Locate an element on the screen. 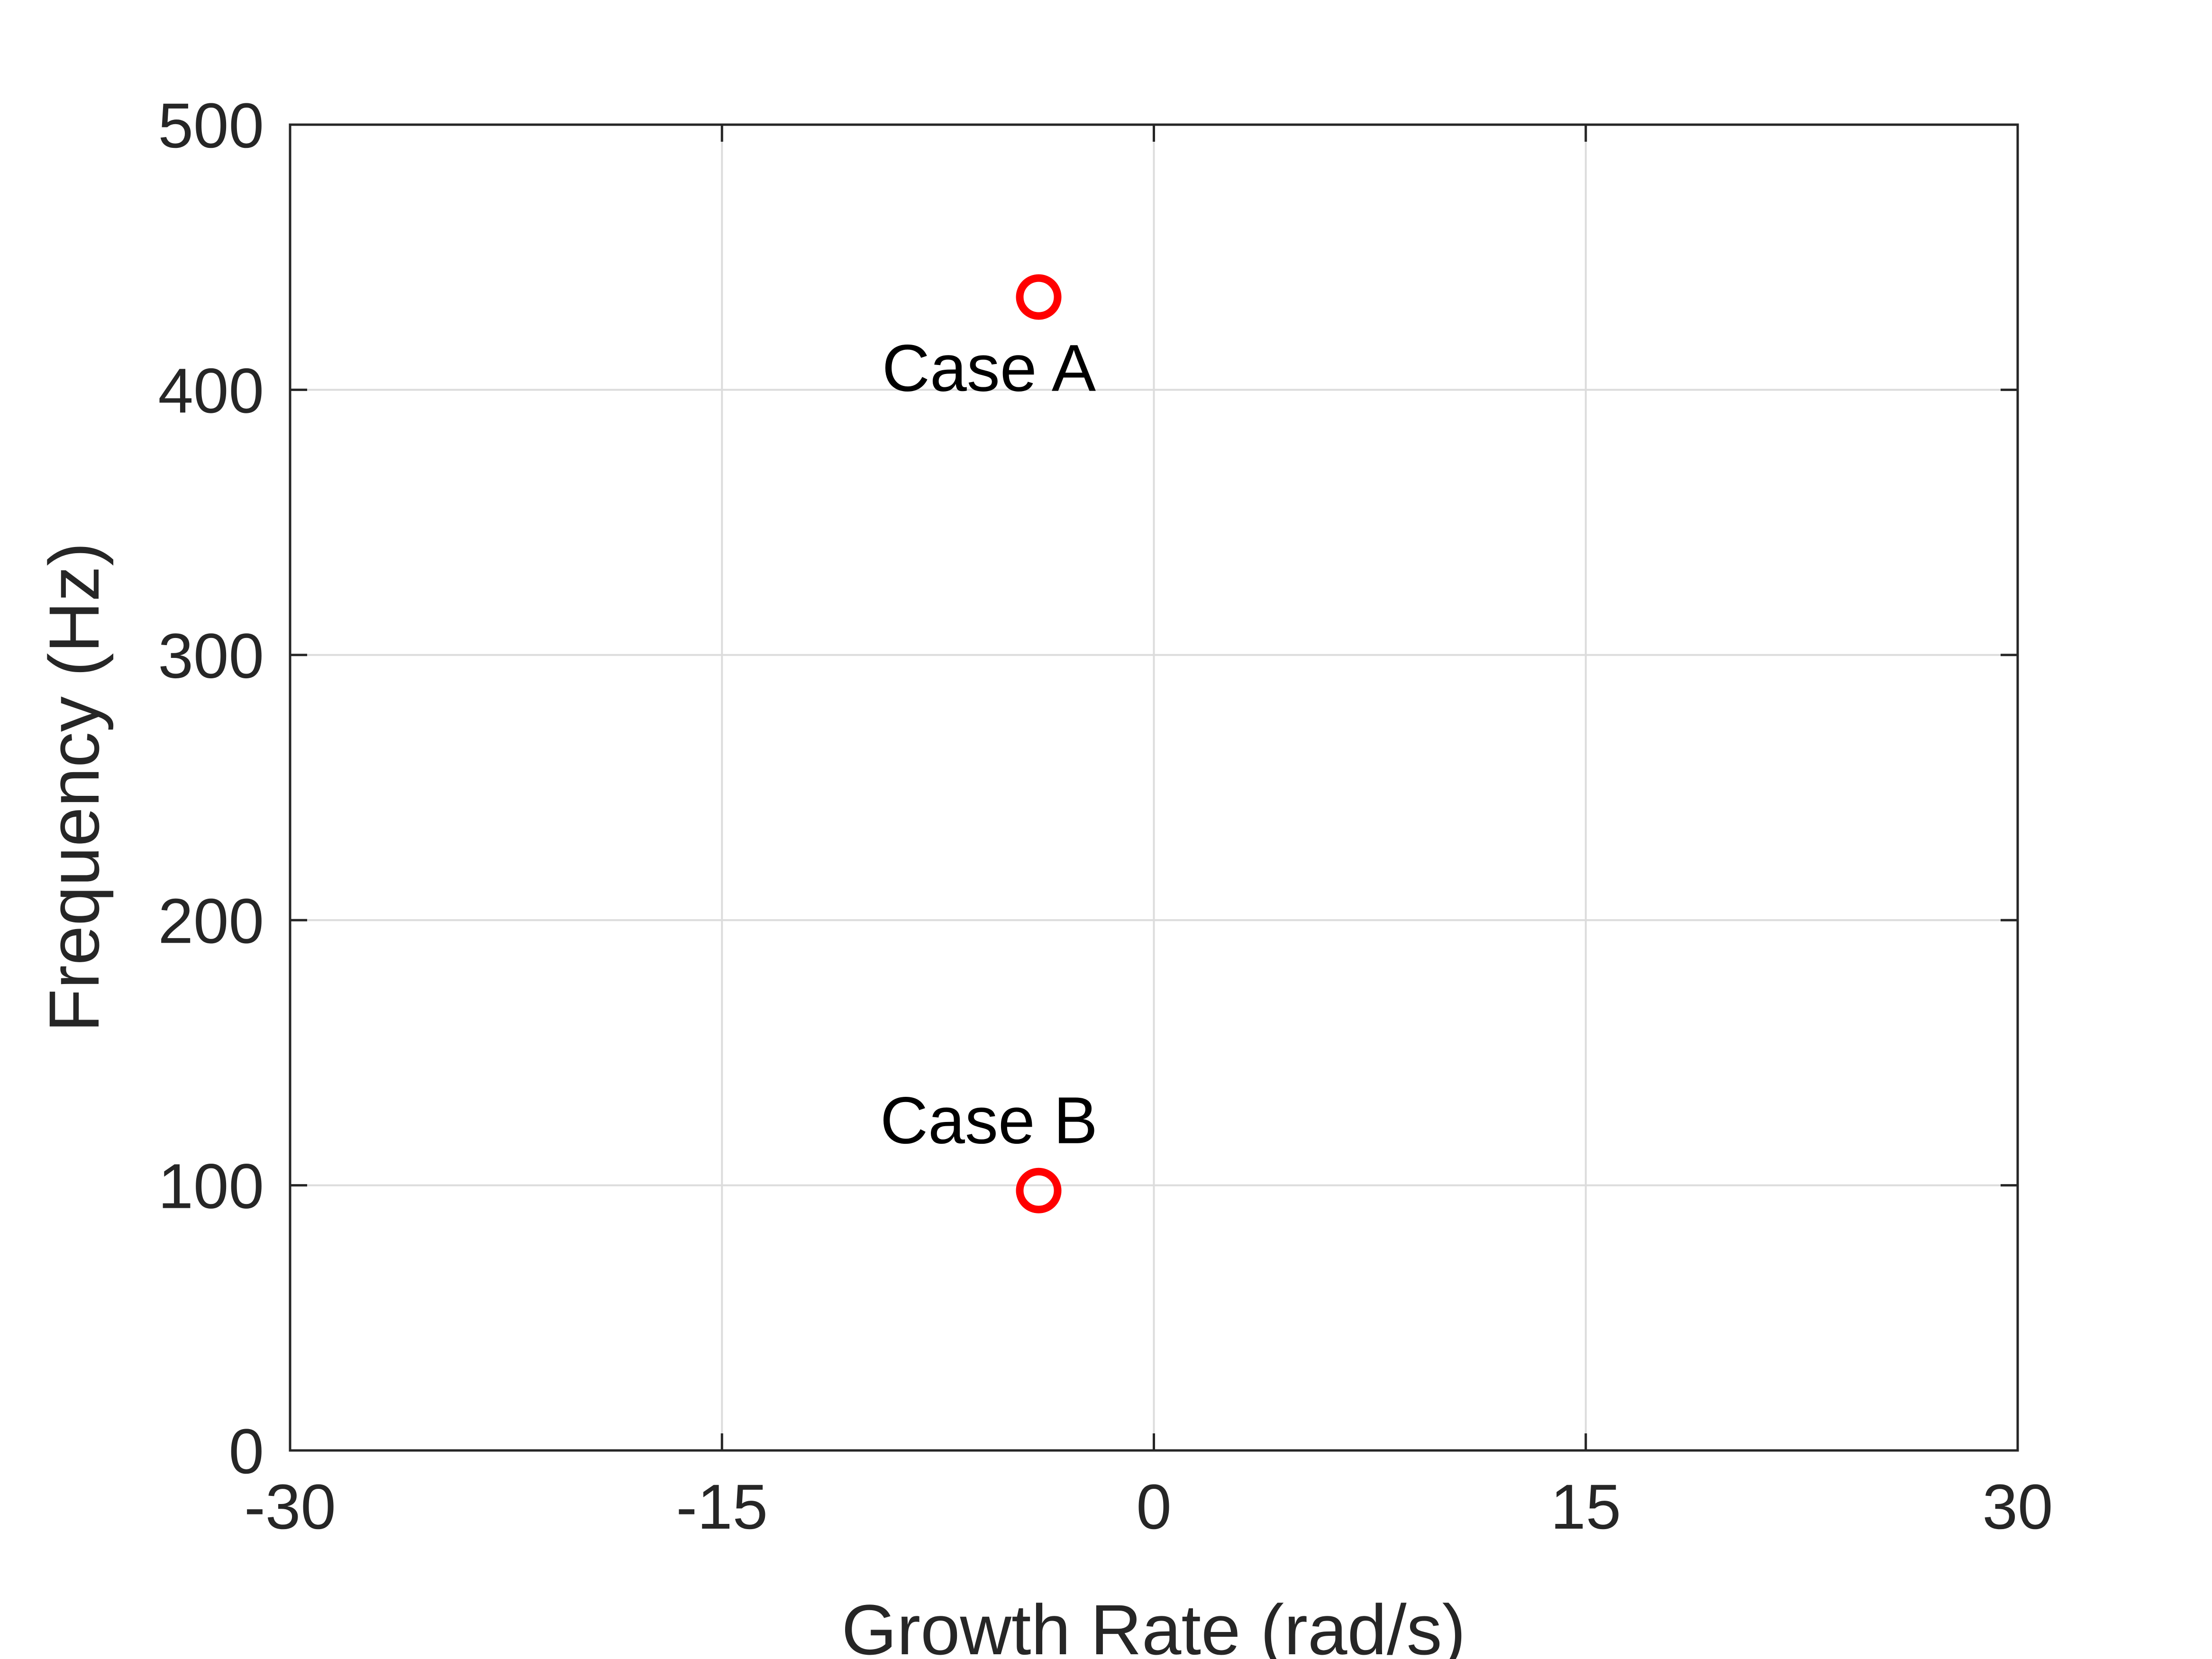 The image size is (2212, 1659). point-annotation-label: Case A is located at coordinates (989, 368).